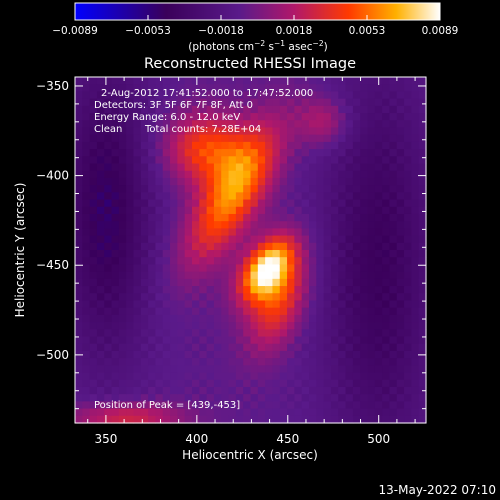  I want to click on detectors-annotation: Detectors: 3F 5F 6F 7F 8F, Att 0, so click(173, 105).